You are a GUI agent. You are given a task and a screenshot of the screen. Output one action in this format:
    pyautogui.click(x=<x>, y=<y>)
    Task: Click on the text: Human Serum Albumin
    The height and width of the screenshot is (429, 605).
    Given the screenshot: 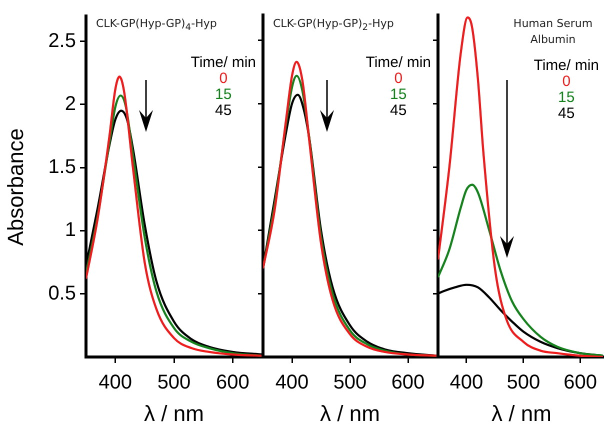 What is the action you would take?
    pyautogui.click(x=553, y=32)
    